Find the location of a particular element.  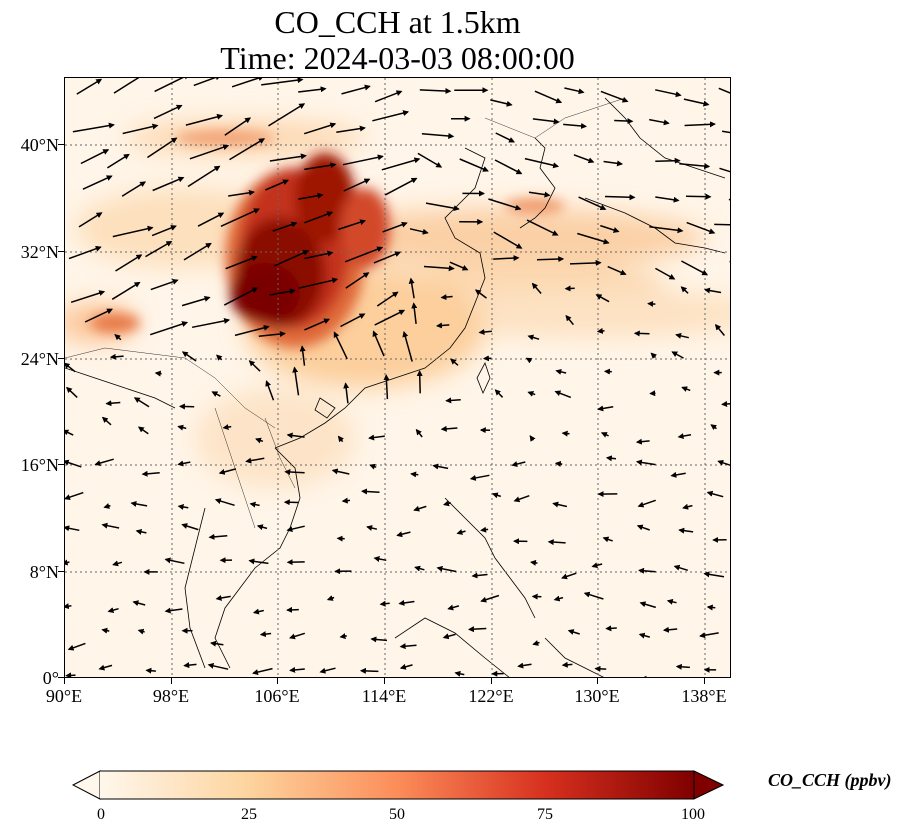

lon-label-130e: 130°E is located at coordinates (597, 696).